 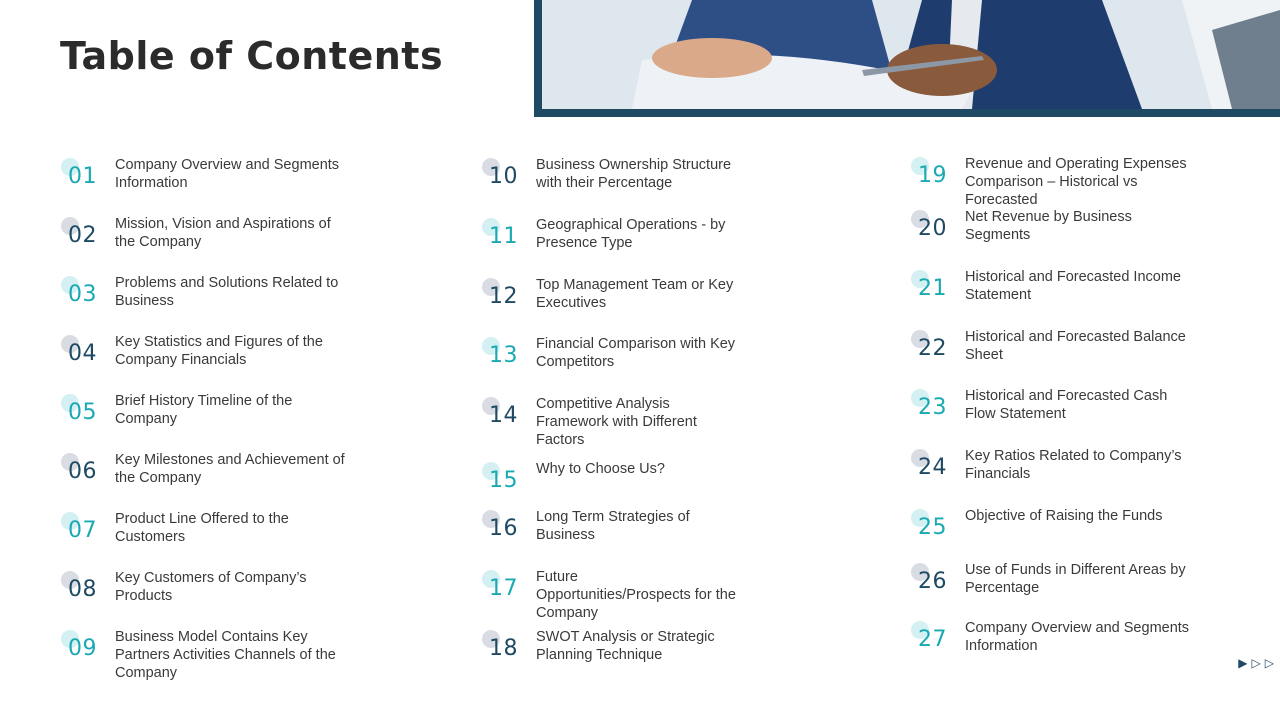 I want to click on item-number: 17, so click(x=503, y=588).